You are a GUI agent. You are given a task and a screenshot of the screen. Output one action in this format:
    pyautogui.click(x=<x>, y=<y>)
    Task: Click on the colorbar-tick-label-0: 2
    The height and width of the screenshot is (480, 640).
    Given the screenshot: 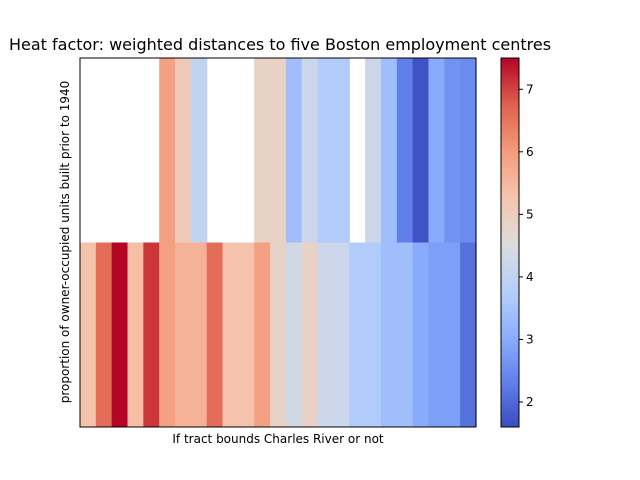 What is the action you would take?
    pyautogui.click(x=530, y=402)
    